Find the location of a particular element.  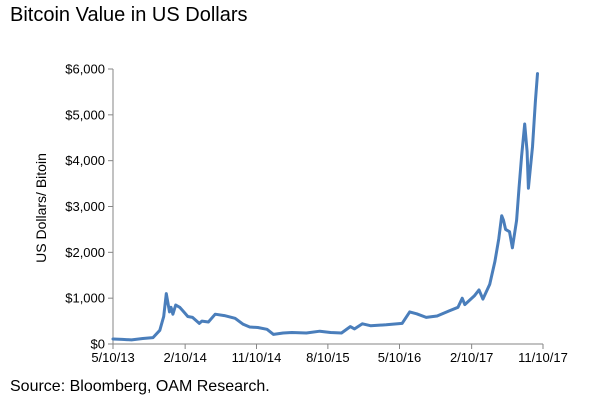

y-tick-label: $0 is located at coordinates (98, 344).